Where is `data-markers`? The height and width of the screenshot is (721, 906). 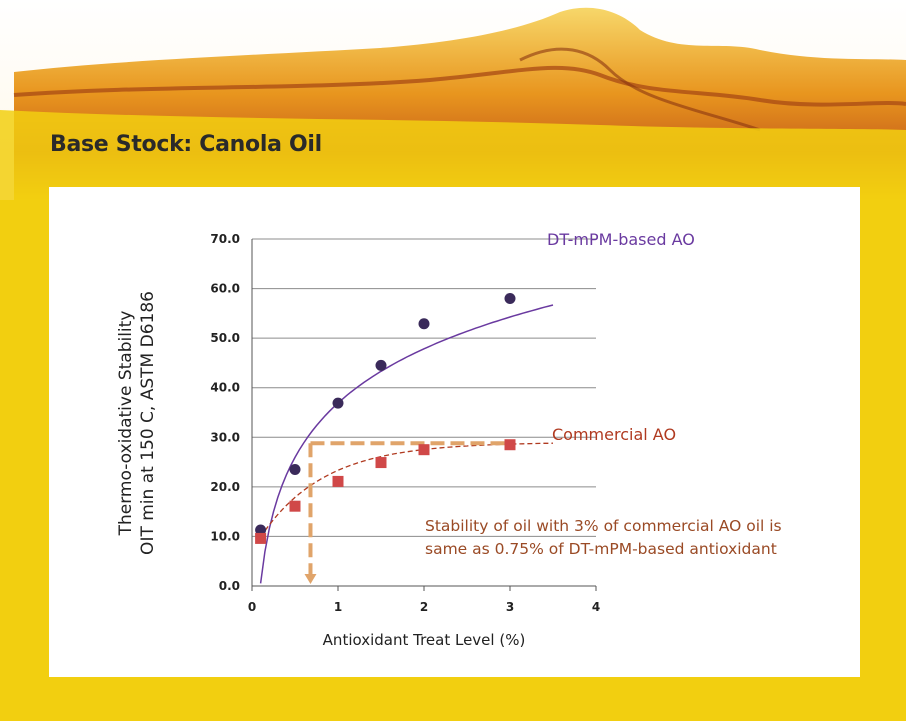
data-markers is located at coordinates (385, 418).